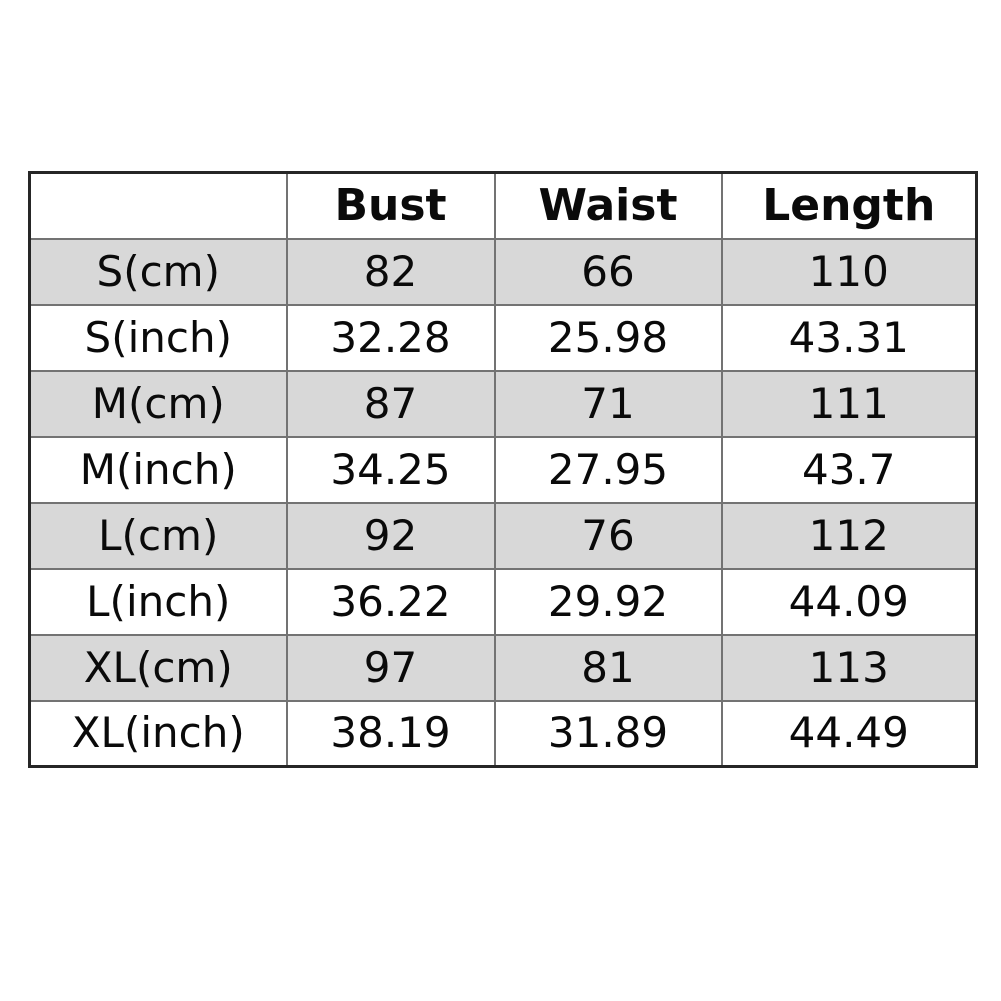  I want to click on header-cell-length: Length, so click(849, 205).